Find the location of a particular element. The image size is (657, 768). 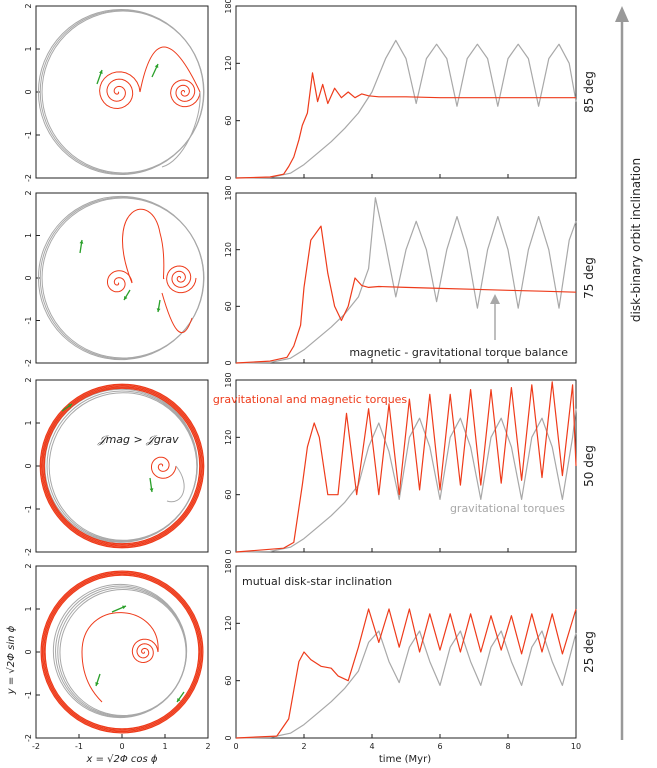

mutual-inclination-annotation: mutual disk-star inclination is located at coordinates (317, 581).